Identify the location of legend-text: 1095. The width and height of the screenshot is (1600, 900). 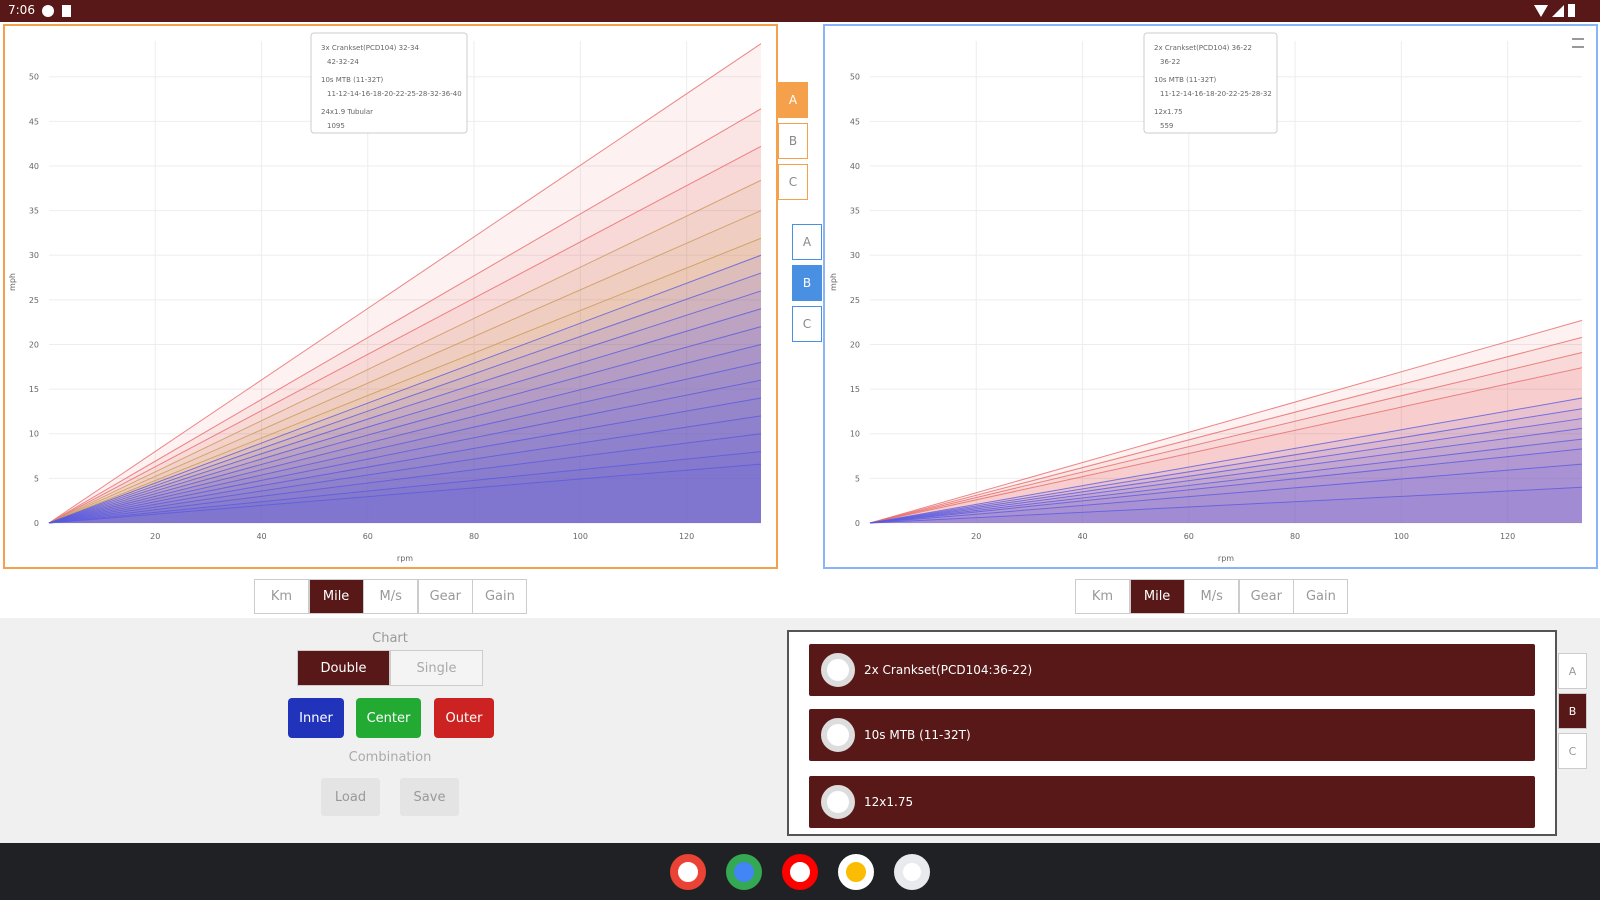
(336, 126).